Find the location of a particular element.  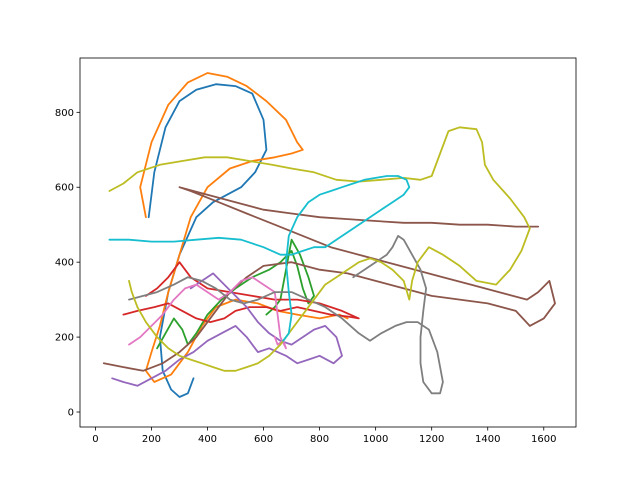

x-tick-label: 1000 is located at coordinates (375, 439).